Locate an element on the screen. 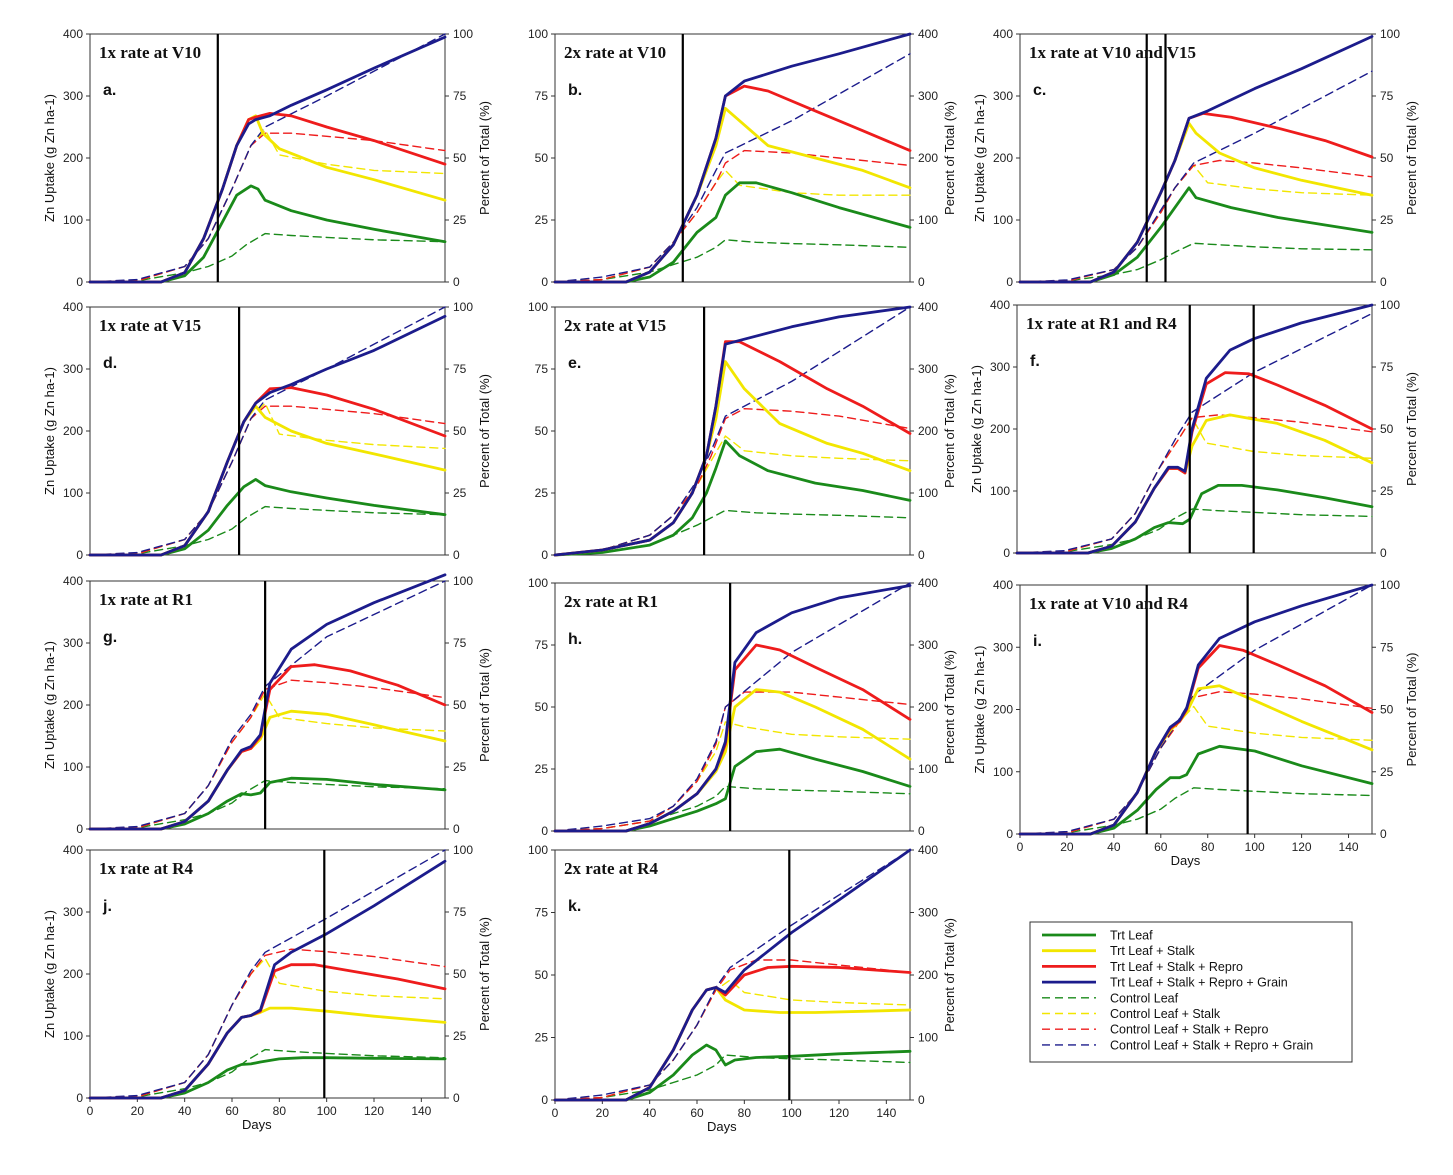 The height and width of the screenshot is (1175, 1453). x-tick-label: 140 is located at coordinates (1349, 847).